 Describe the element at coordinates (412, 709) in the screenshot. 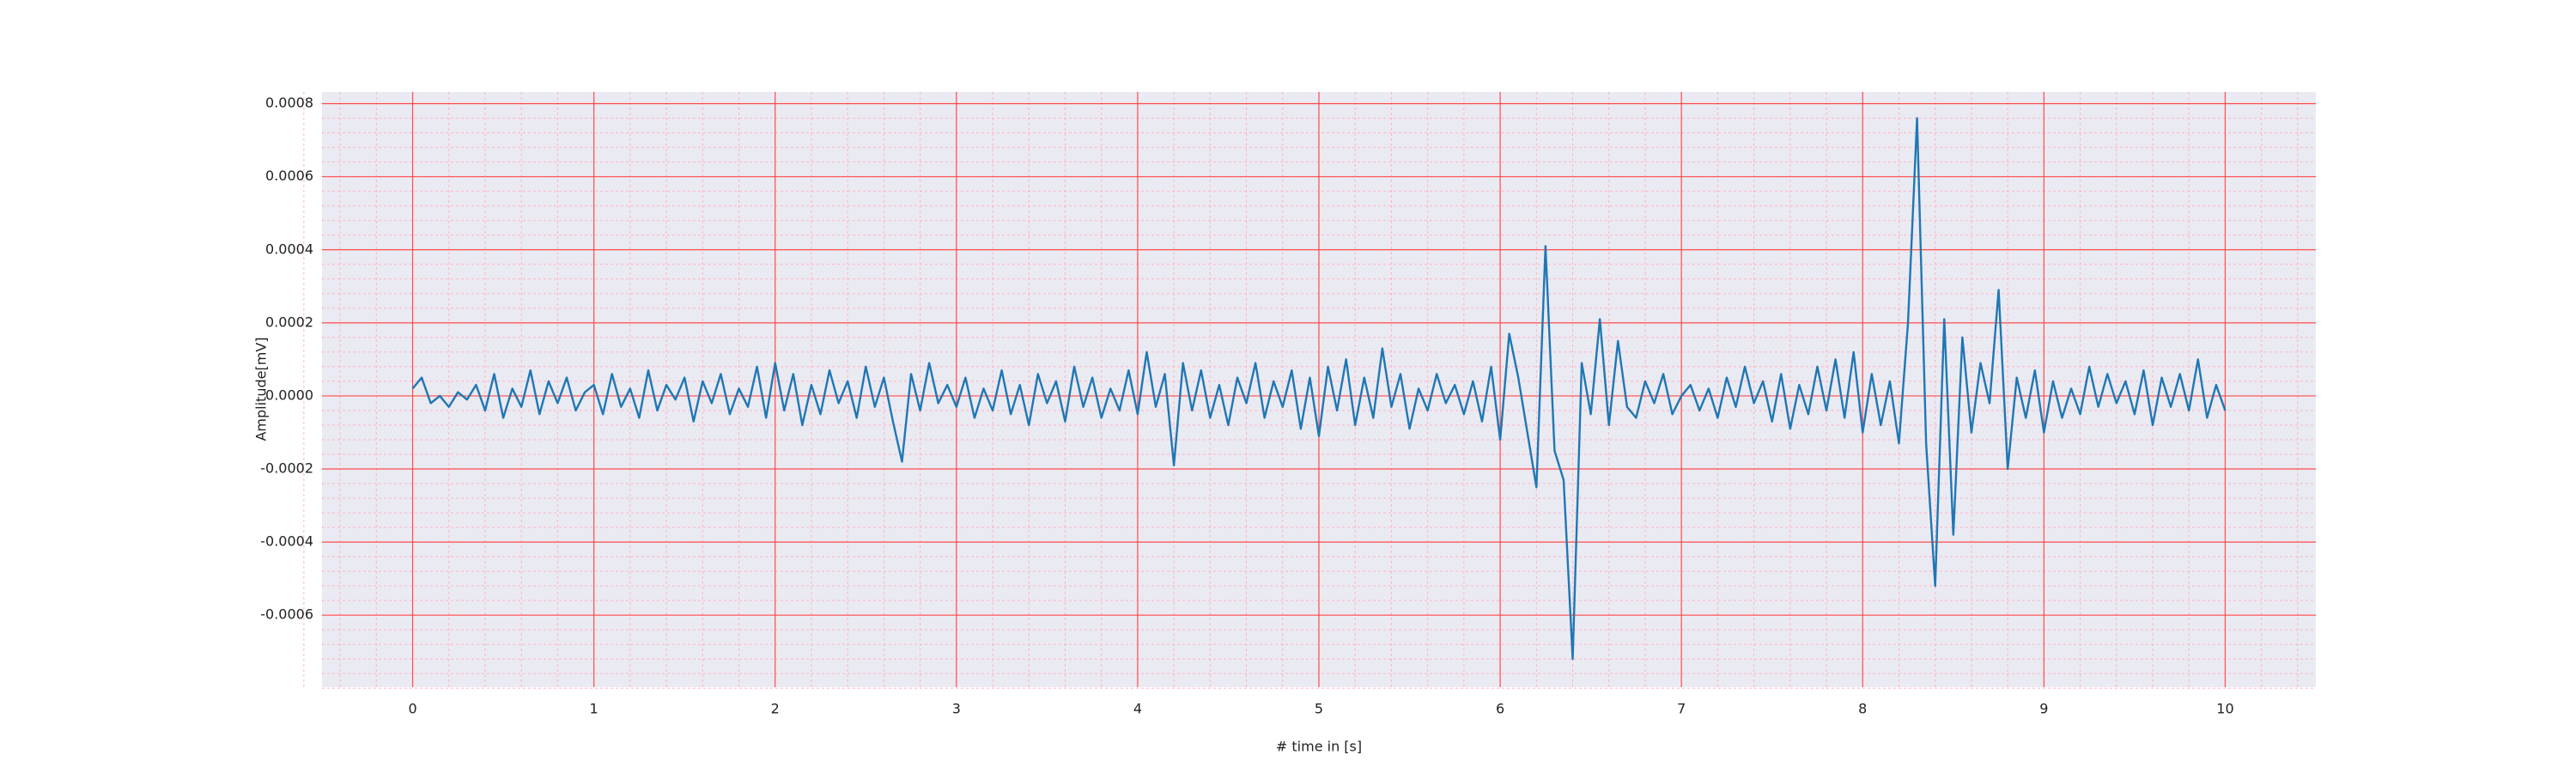

I see `x-tick-label: 0` at that location.